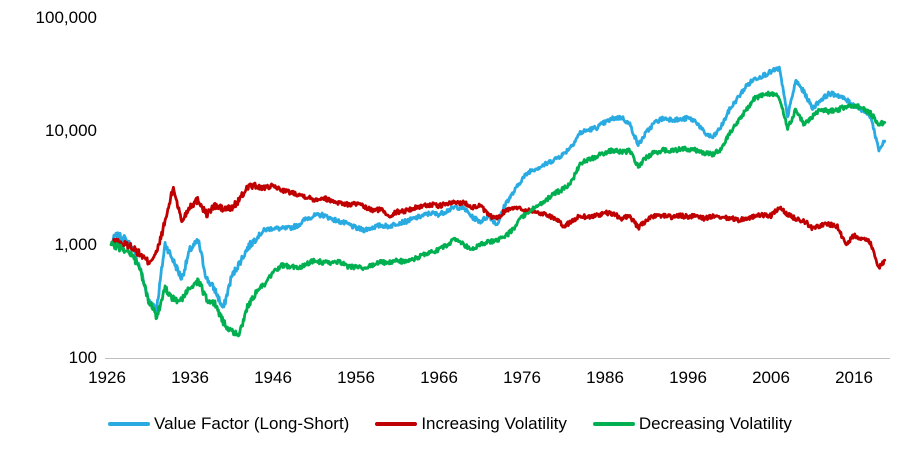 The image size is (900, 450). What do you see at coordinates (82, 357) in the screenshot?
I see `y-axis-tick-label: 100` at bounding box center [82, 357].